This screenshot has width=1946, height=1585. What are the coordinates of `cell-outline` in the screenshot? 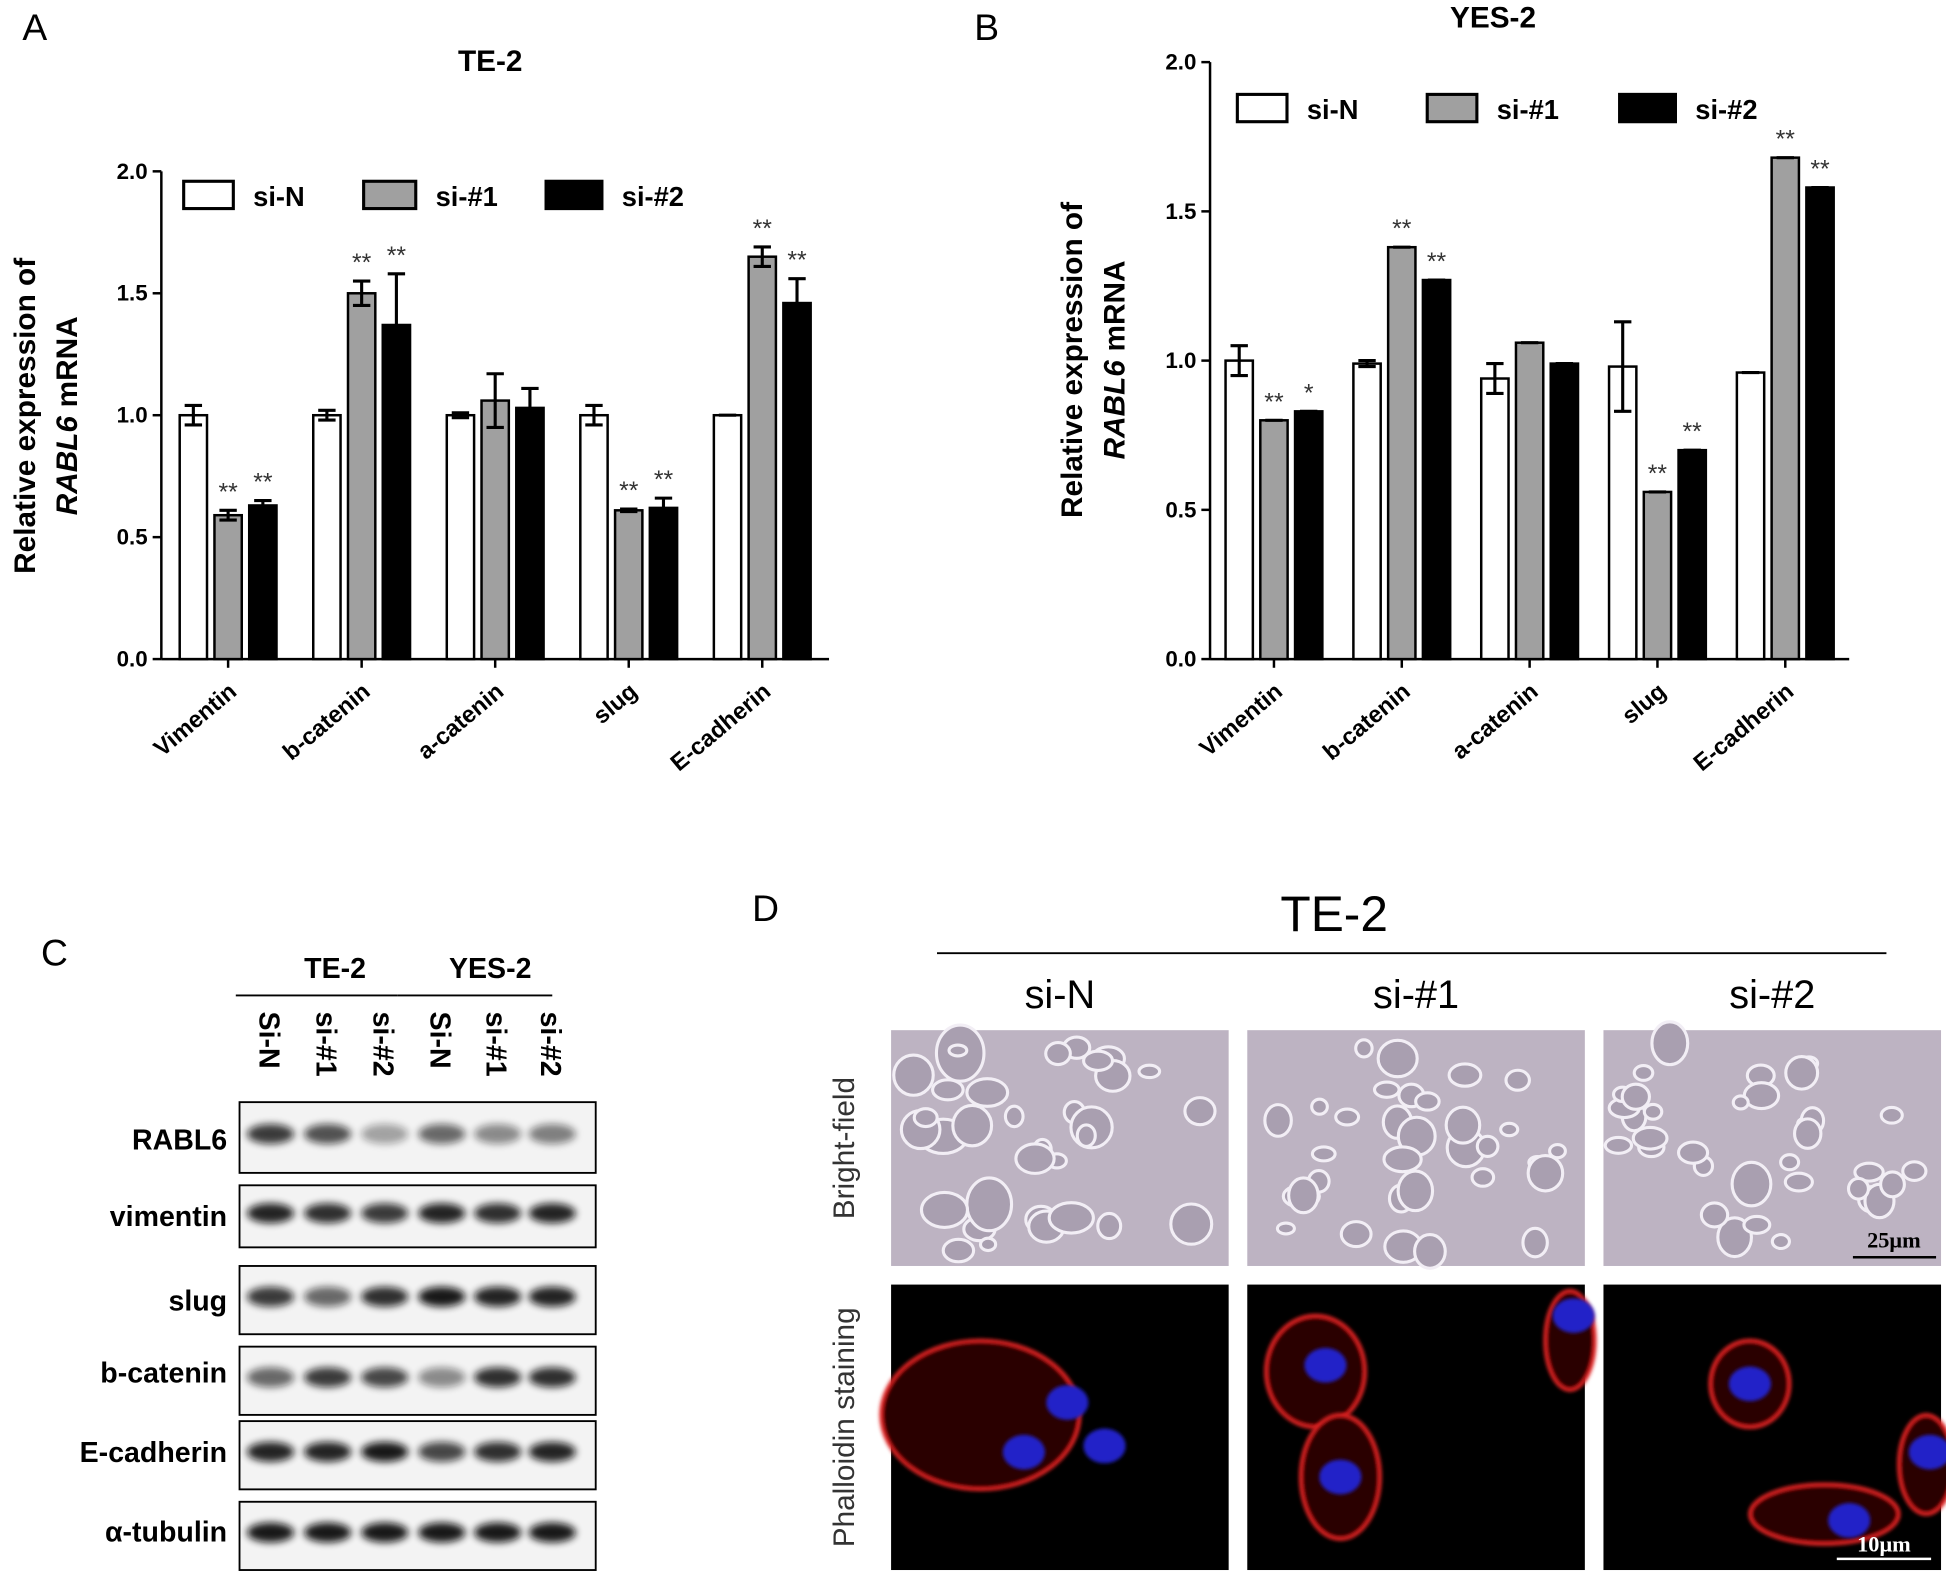 It's located at (980, 1415).